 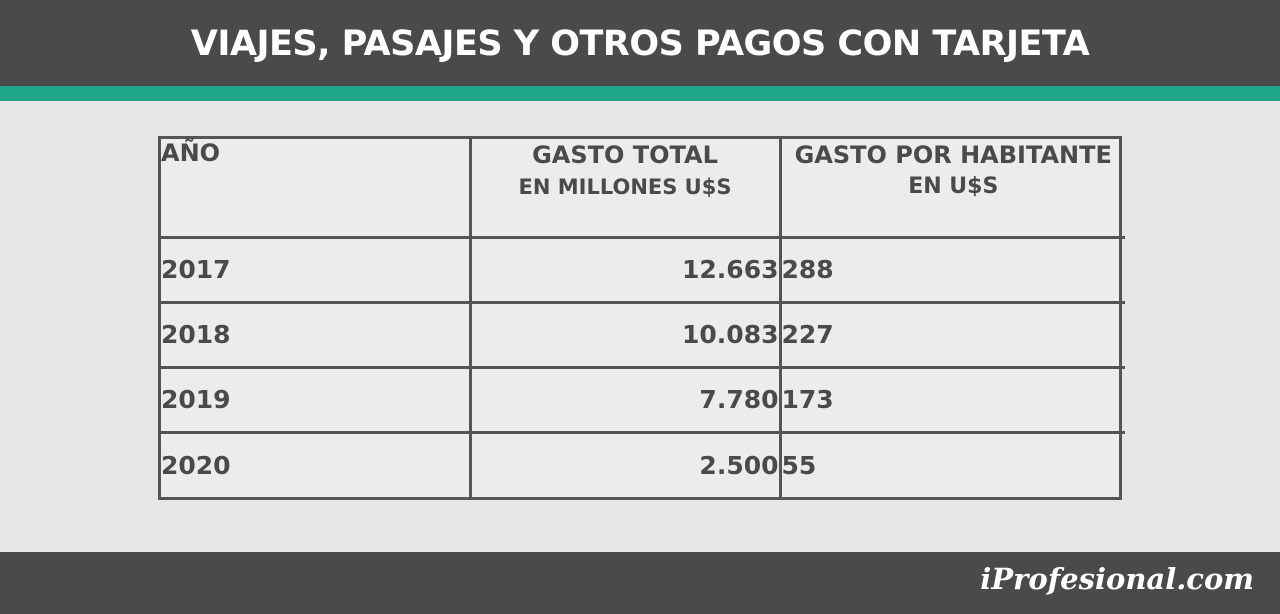 I want to click on brand-logo: iProfesional.com, so click(x=1117, y=579).